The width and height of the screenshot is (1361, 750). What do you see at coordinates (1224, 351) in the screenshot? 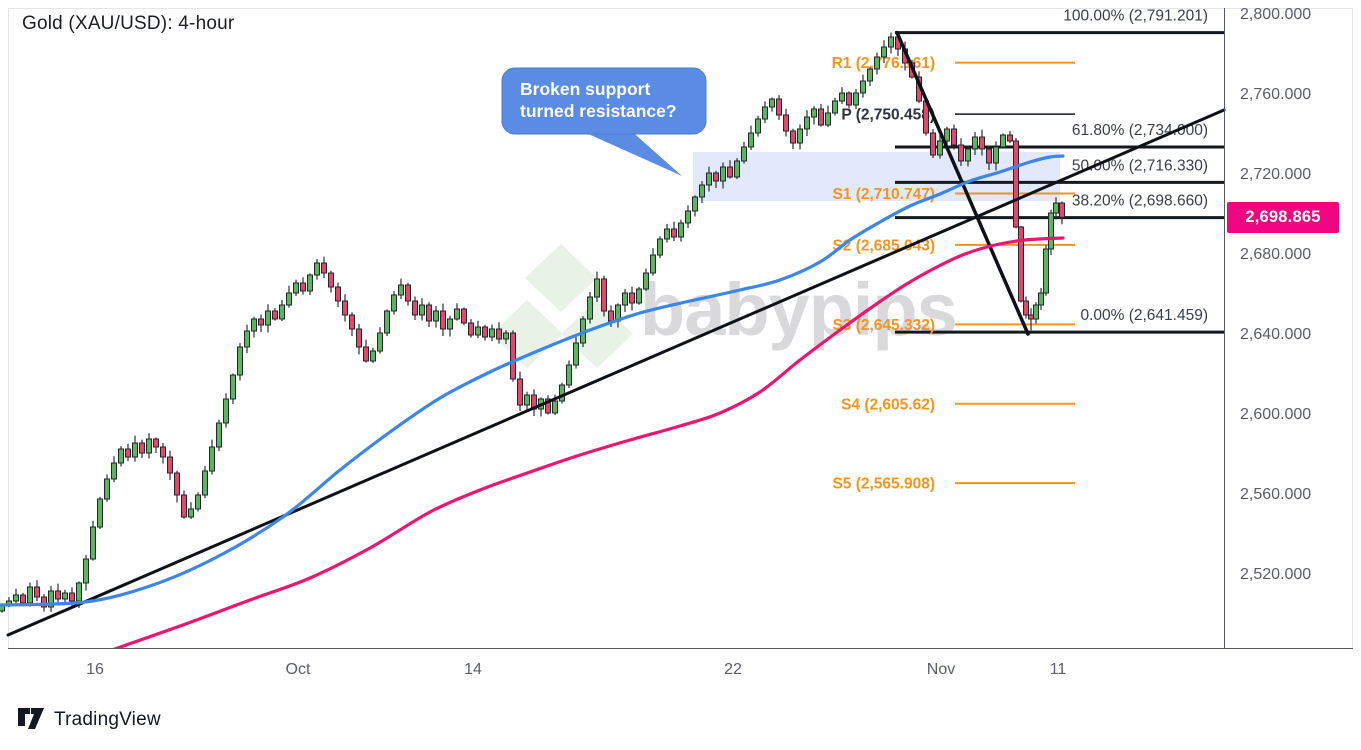
I see `price-axis-separator` at bounding box center [1224, 351].